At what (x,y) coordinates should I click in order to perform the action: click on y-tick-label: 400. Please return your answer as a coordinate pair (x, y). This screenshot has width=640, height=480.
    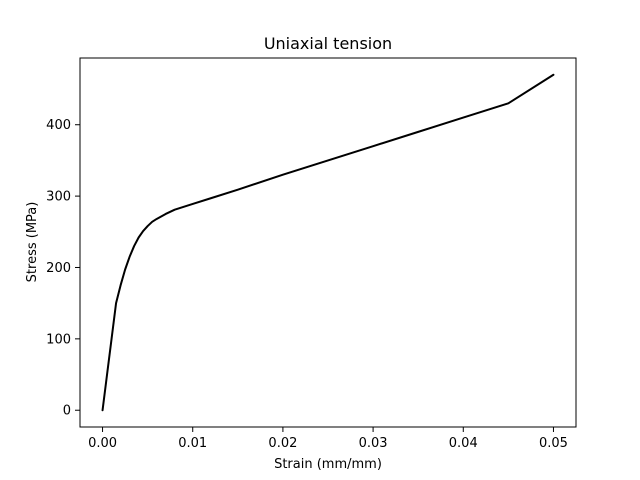
    Looking at the image, I should click on (58, 125).